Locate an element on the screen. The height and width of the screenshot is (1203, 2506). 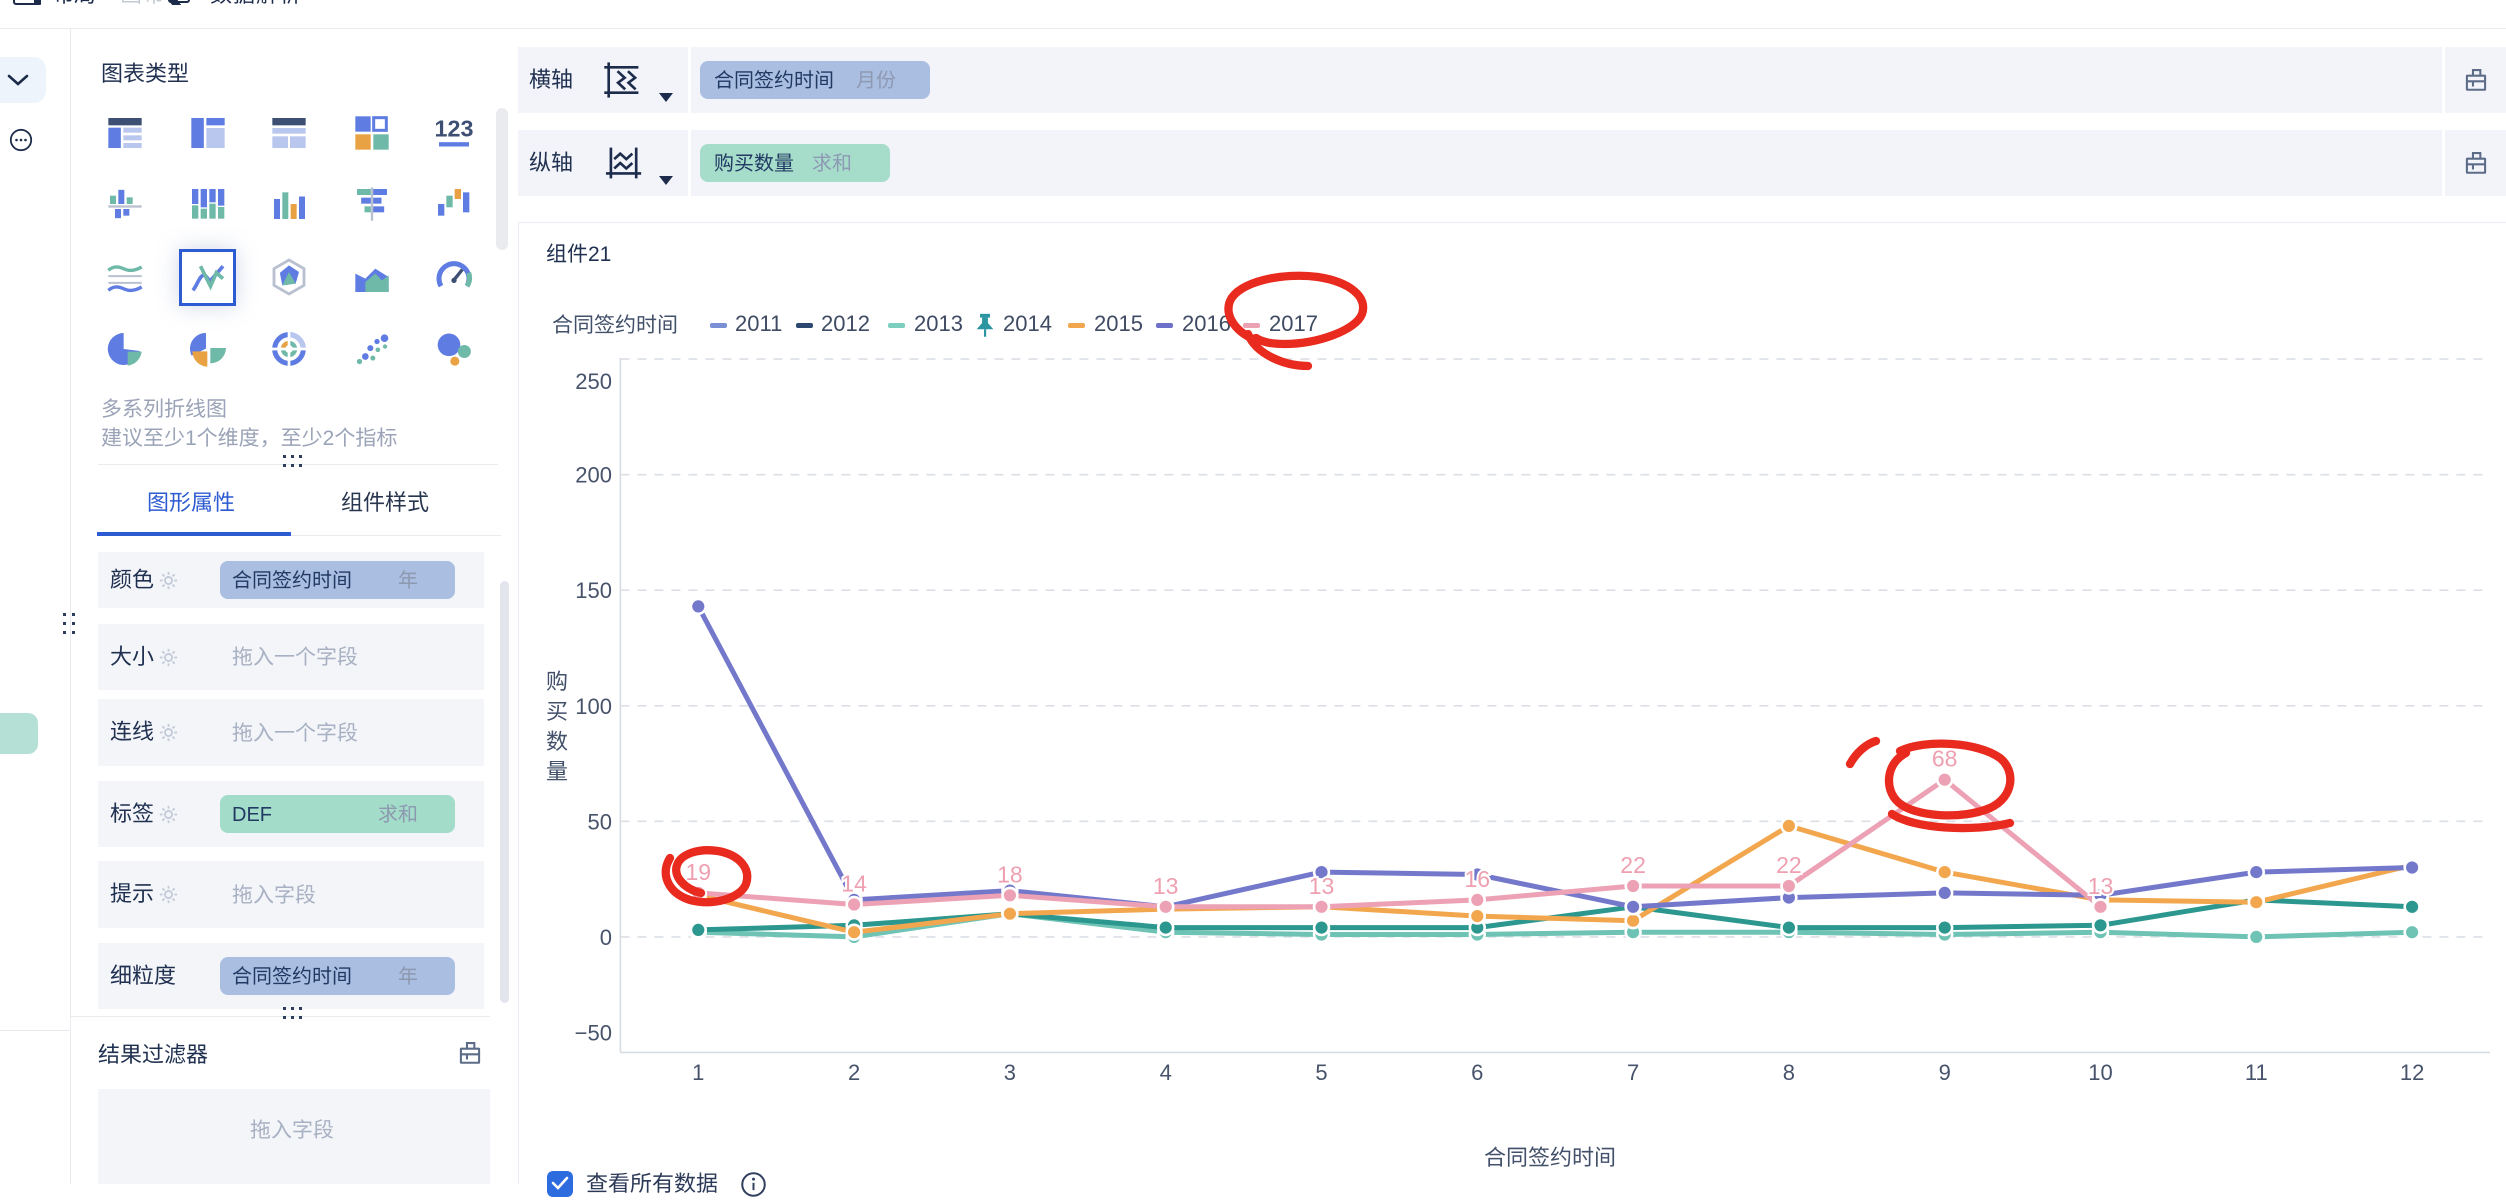
svg-text: 10 is located at coordinates (2100, 1072).